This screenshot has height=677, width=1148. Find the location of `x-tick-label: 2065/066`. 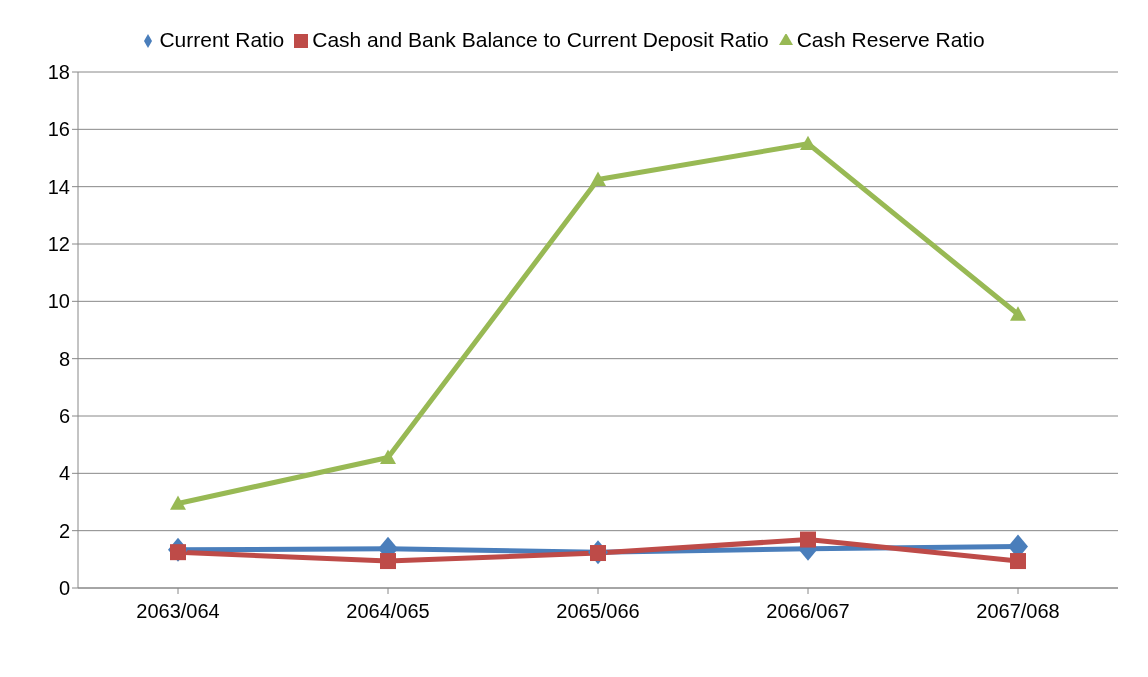

x-tick-label: 2065/066 is located at coordinates (598, 611).